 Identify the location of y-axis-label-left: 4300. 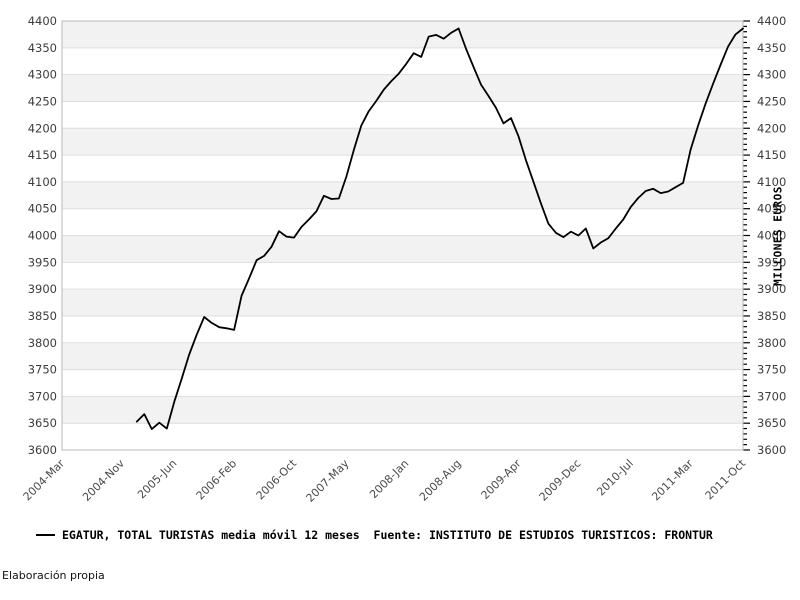
(42, 75).